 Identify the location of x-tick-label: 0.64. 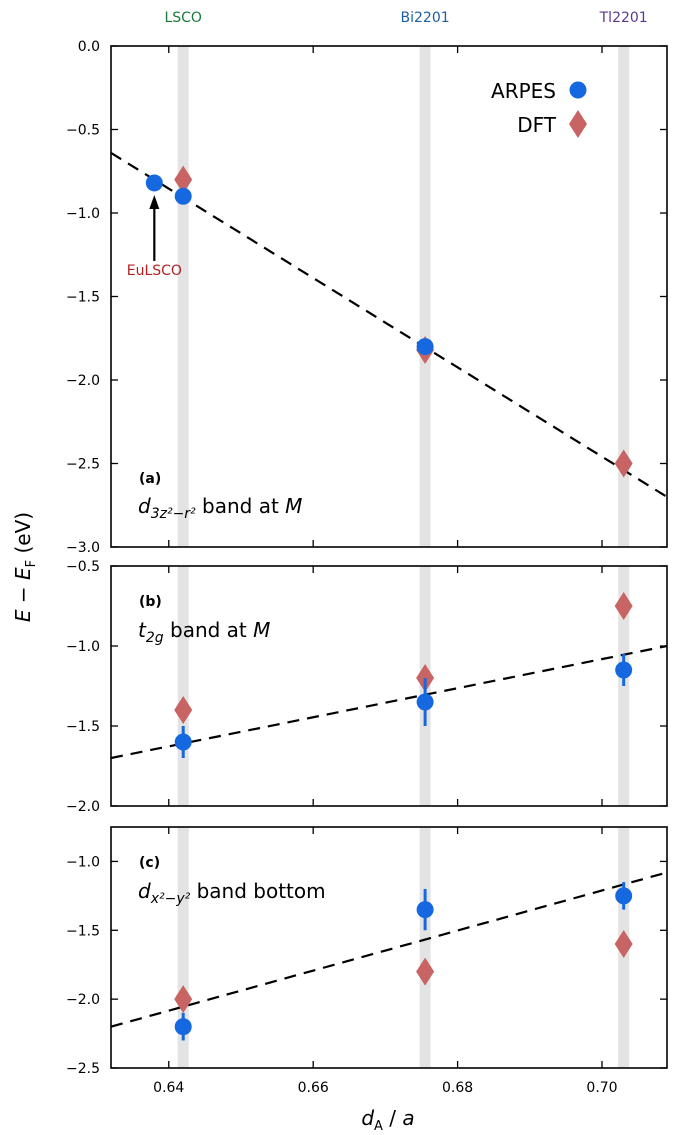
(168, 1088).